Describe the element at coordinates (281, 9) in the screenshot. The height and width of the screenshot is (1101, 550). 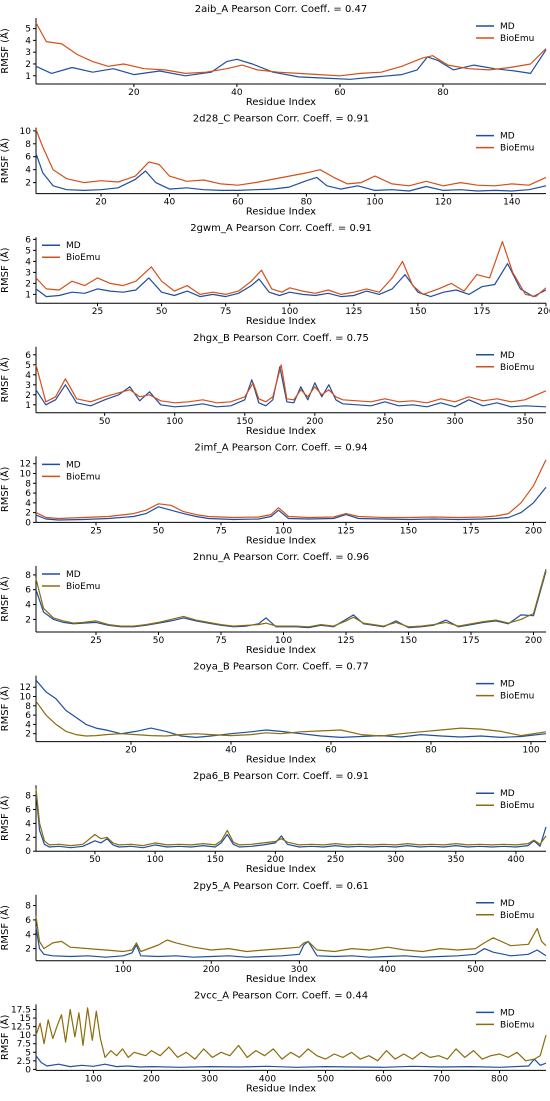
I see `chart-title: 2aib_A Pearson Corr. Coeff. = 0.47` at that location.